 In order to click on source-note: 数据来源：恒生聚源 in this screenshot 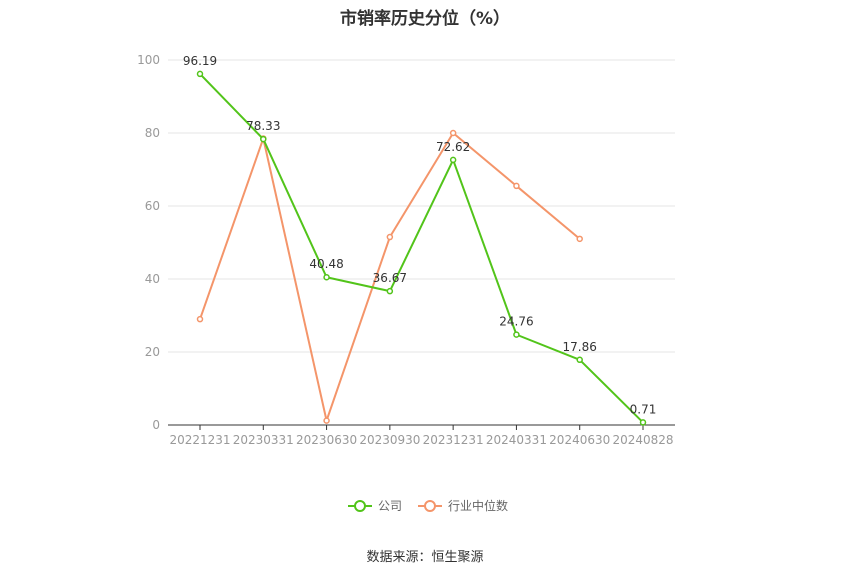, I will do `click(425, 557)`.